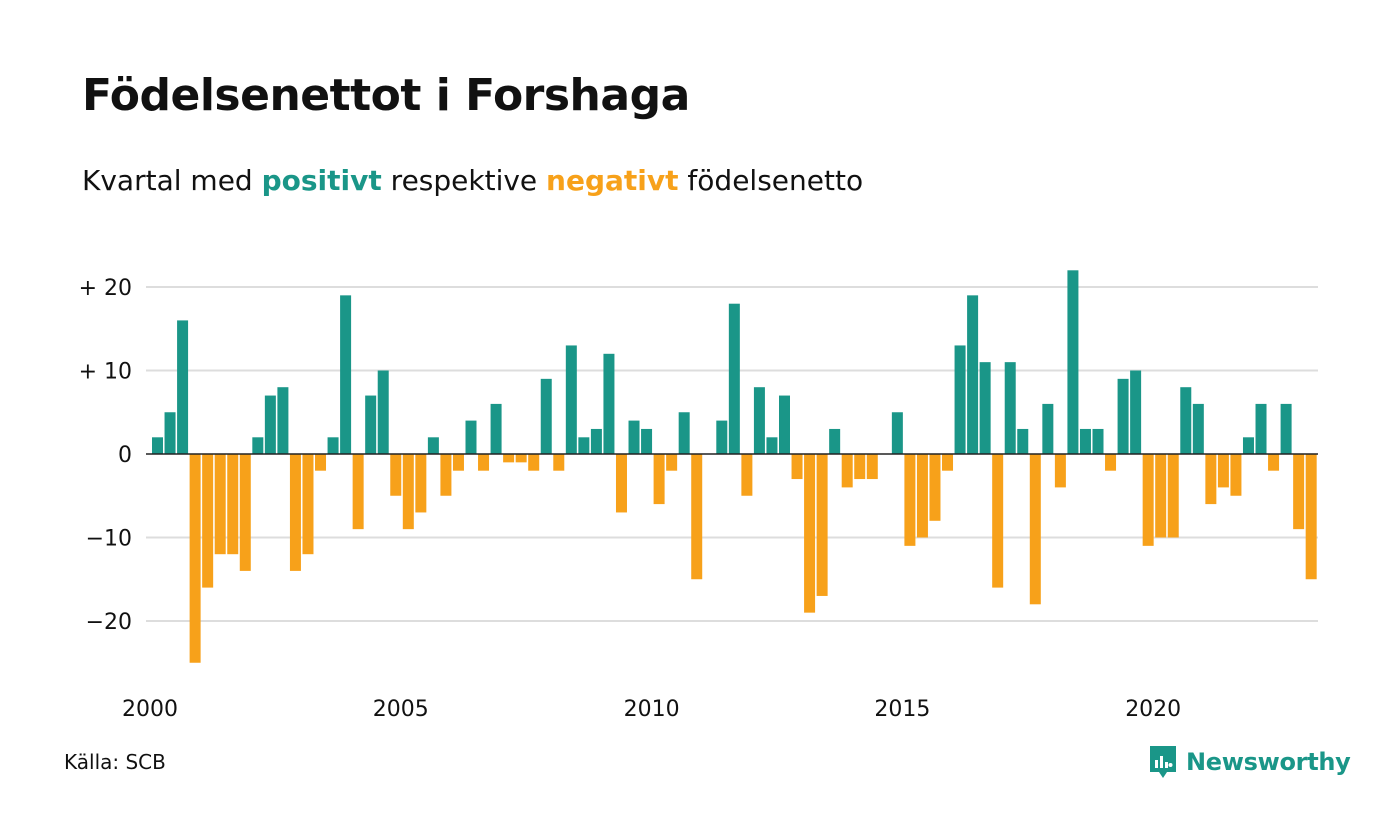  I want to click on y-tick-label: + 20, so click(105, 288).